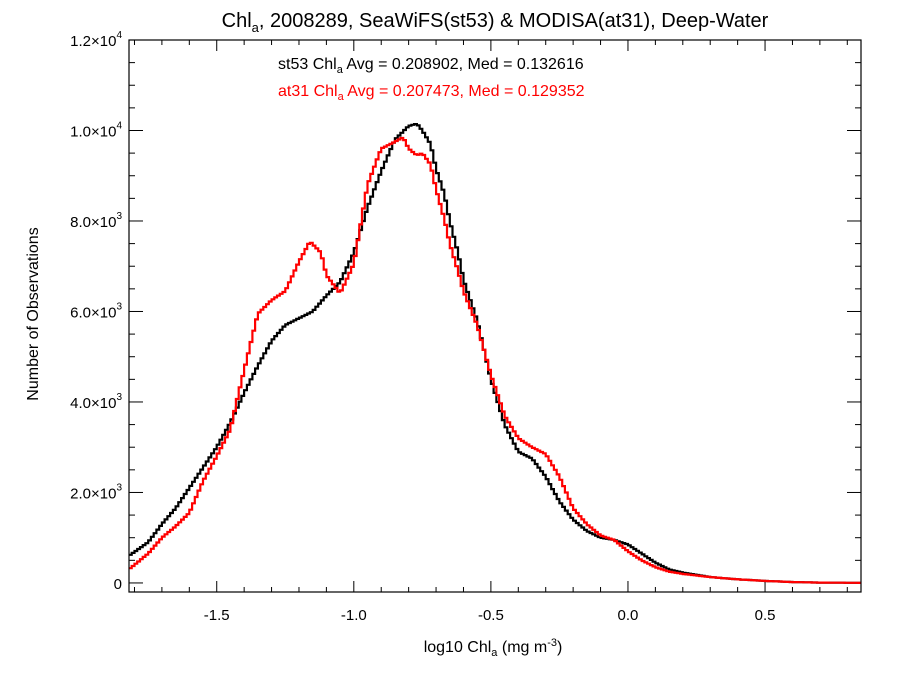 The image size is (900, 675). I want to click on annotation-at31: at31 Chla Avg = 0.207473, Med = 0.129352, so click(431, 93).